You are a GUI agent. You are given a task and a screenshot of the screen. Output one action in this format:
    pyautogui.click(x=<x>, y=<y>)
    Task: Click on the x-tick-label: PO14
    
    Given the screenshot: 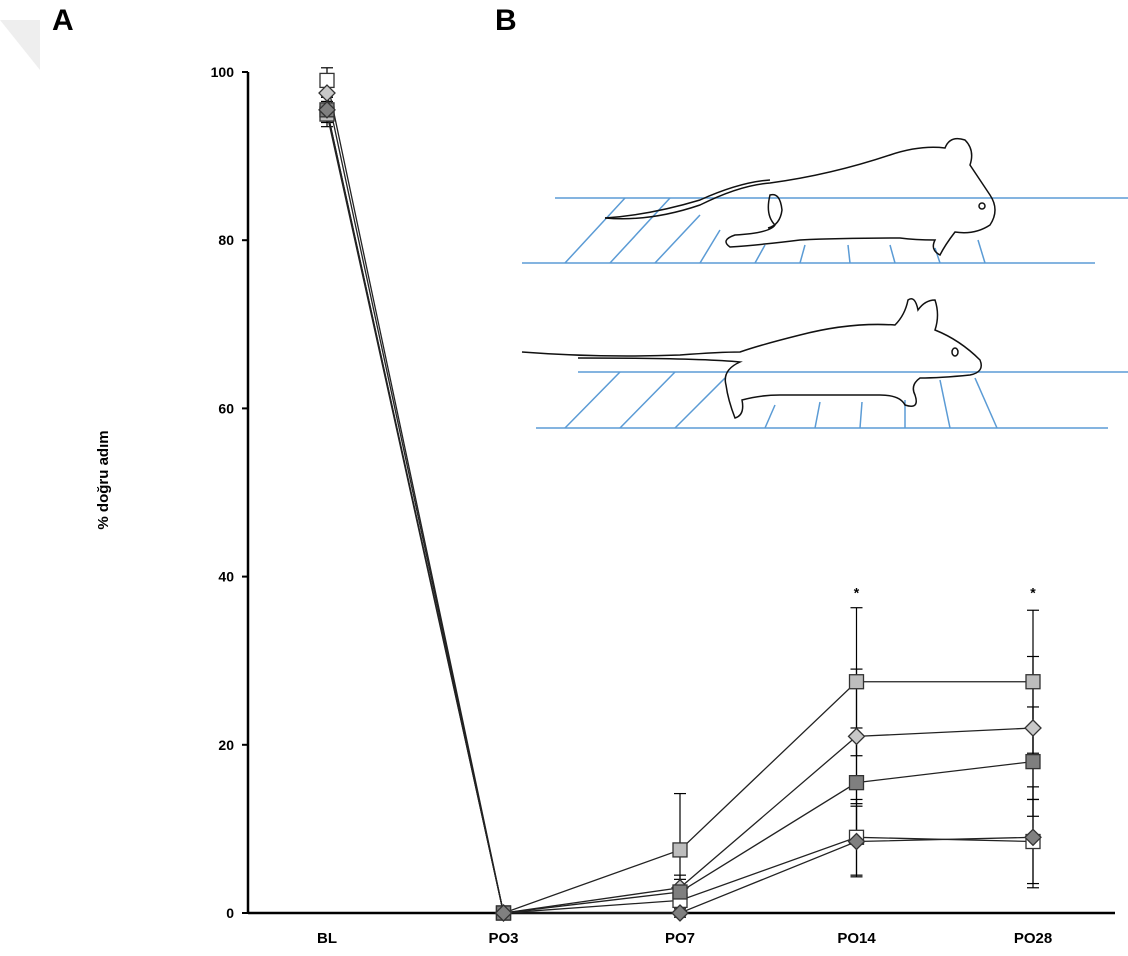 What is the action you would take?
    pyautogui.click(x=856, y=938)
    